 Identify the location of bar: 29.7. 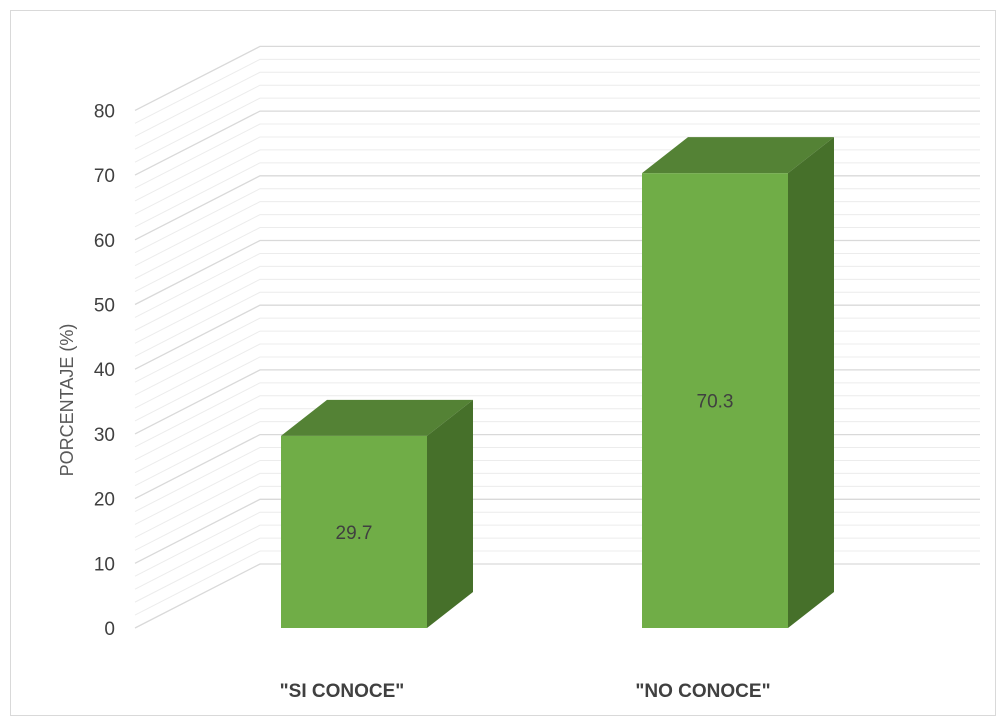
(377, 513).